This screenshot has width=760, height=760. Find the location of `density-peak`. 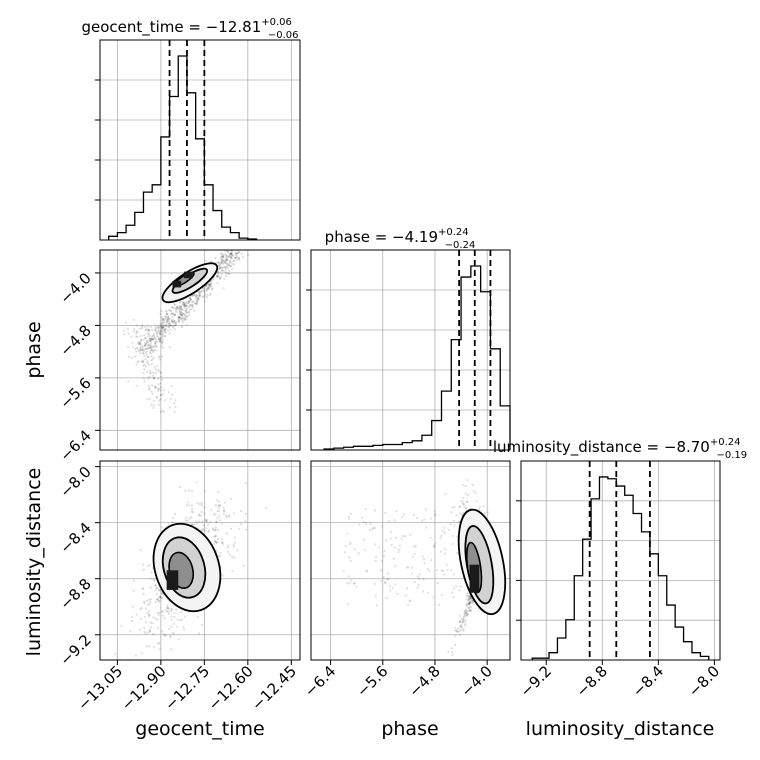

density-peak is located at coordinates (172, 580).